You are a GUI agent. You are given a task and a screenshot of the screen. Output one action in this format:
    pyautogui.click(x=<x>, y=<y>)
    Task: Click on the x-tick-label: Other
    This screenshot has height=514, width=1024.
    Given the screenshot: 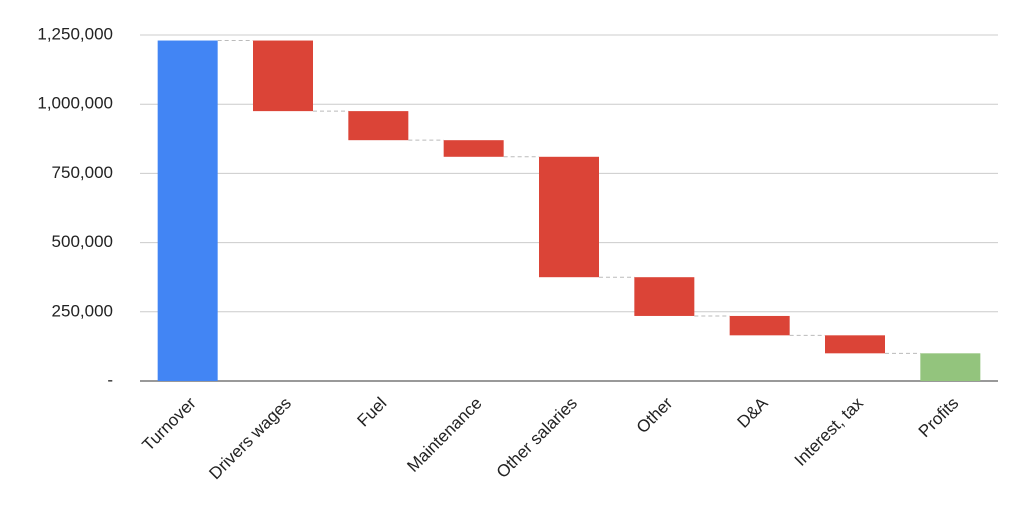 What is the action you would take?
    pyautogui.click(x=655, y=415)
    